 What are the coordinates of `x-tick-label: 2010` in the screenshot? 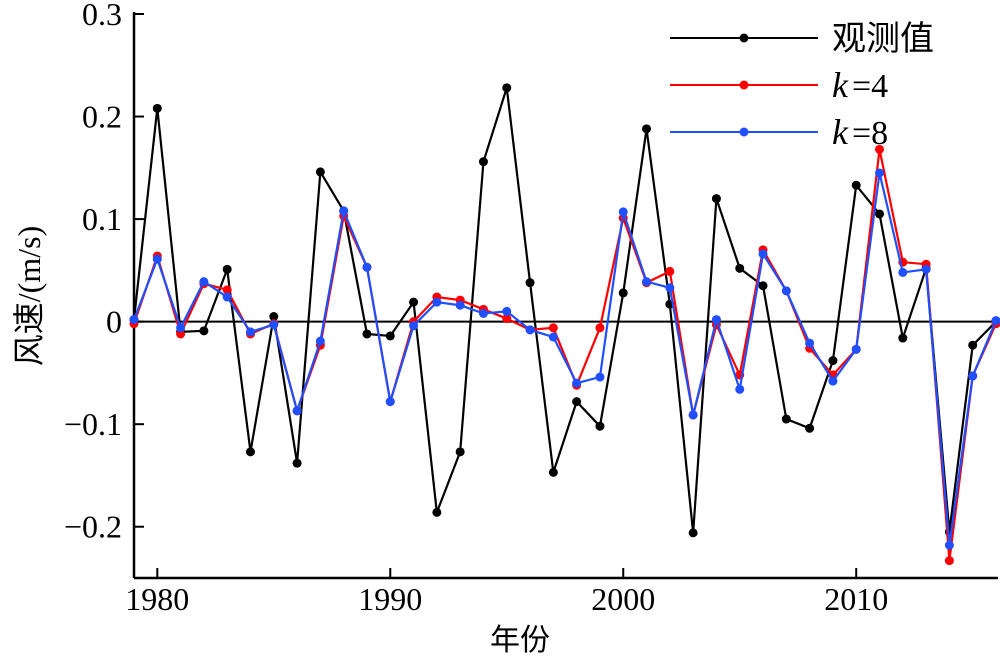 It's located at (856, 599).